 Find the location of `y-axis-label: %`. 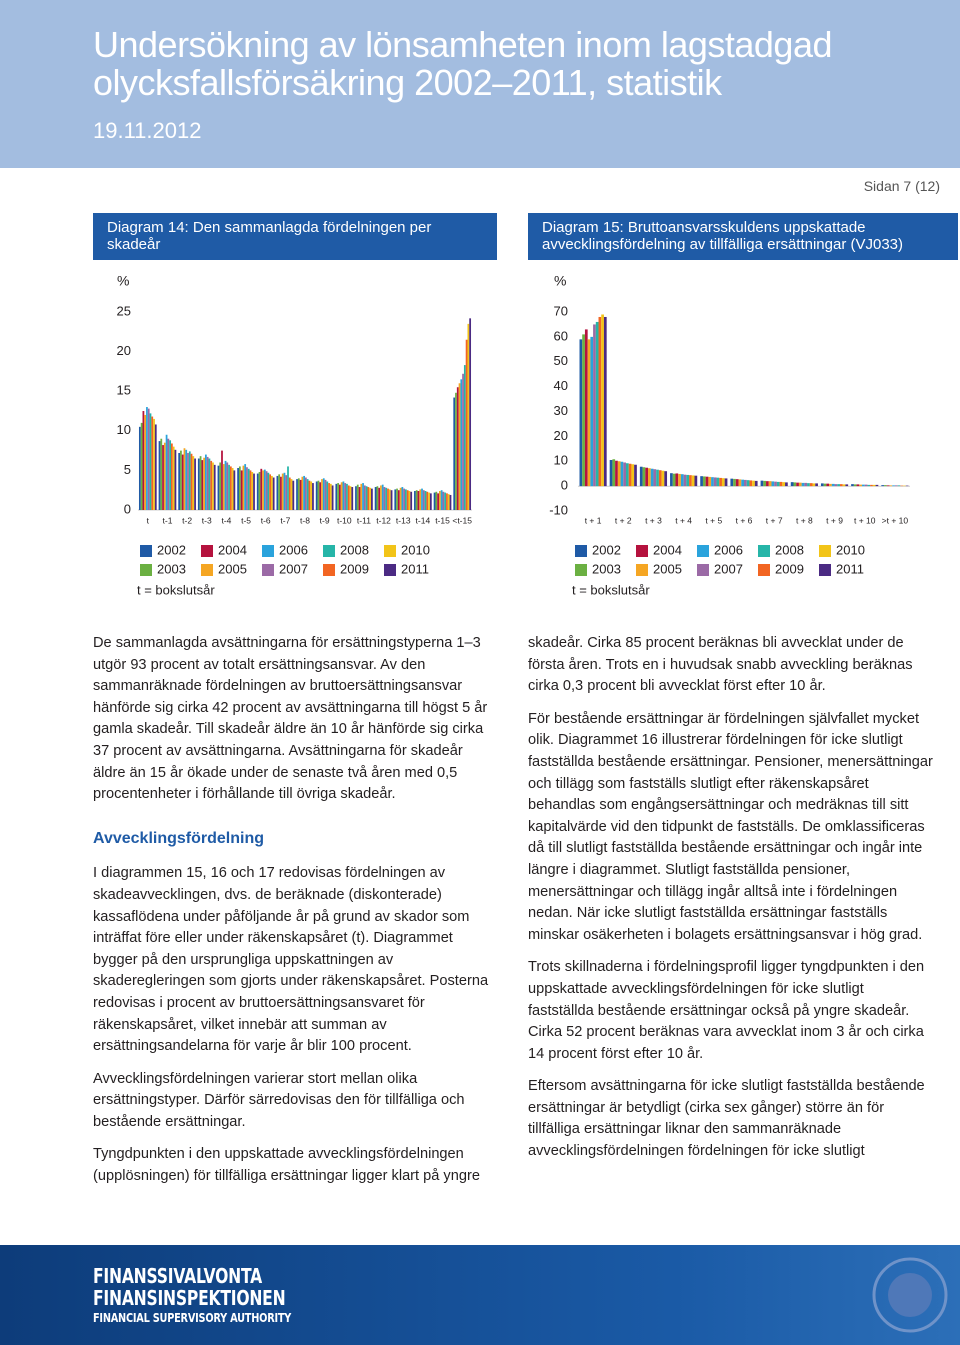

y-axis-label: % is located at coordinates (560, 281).